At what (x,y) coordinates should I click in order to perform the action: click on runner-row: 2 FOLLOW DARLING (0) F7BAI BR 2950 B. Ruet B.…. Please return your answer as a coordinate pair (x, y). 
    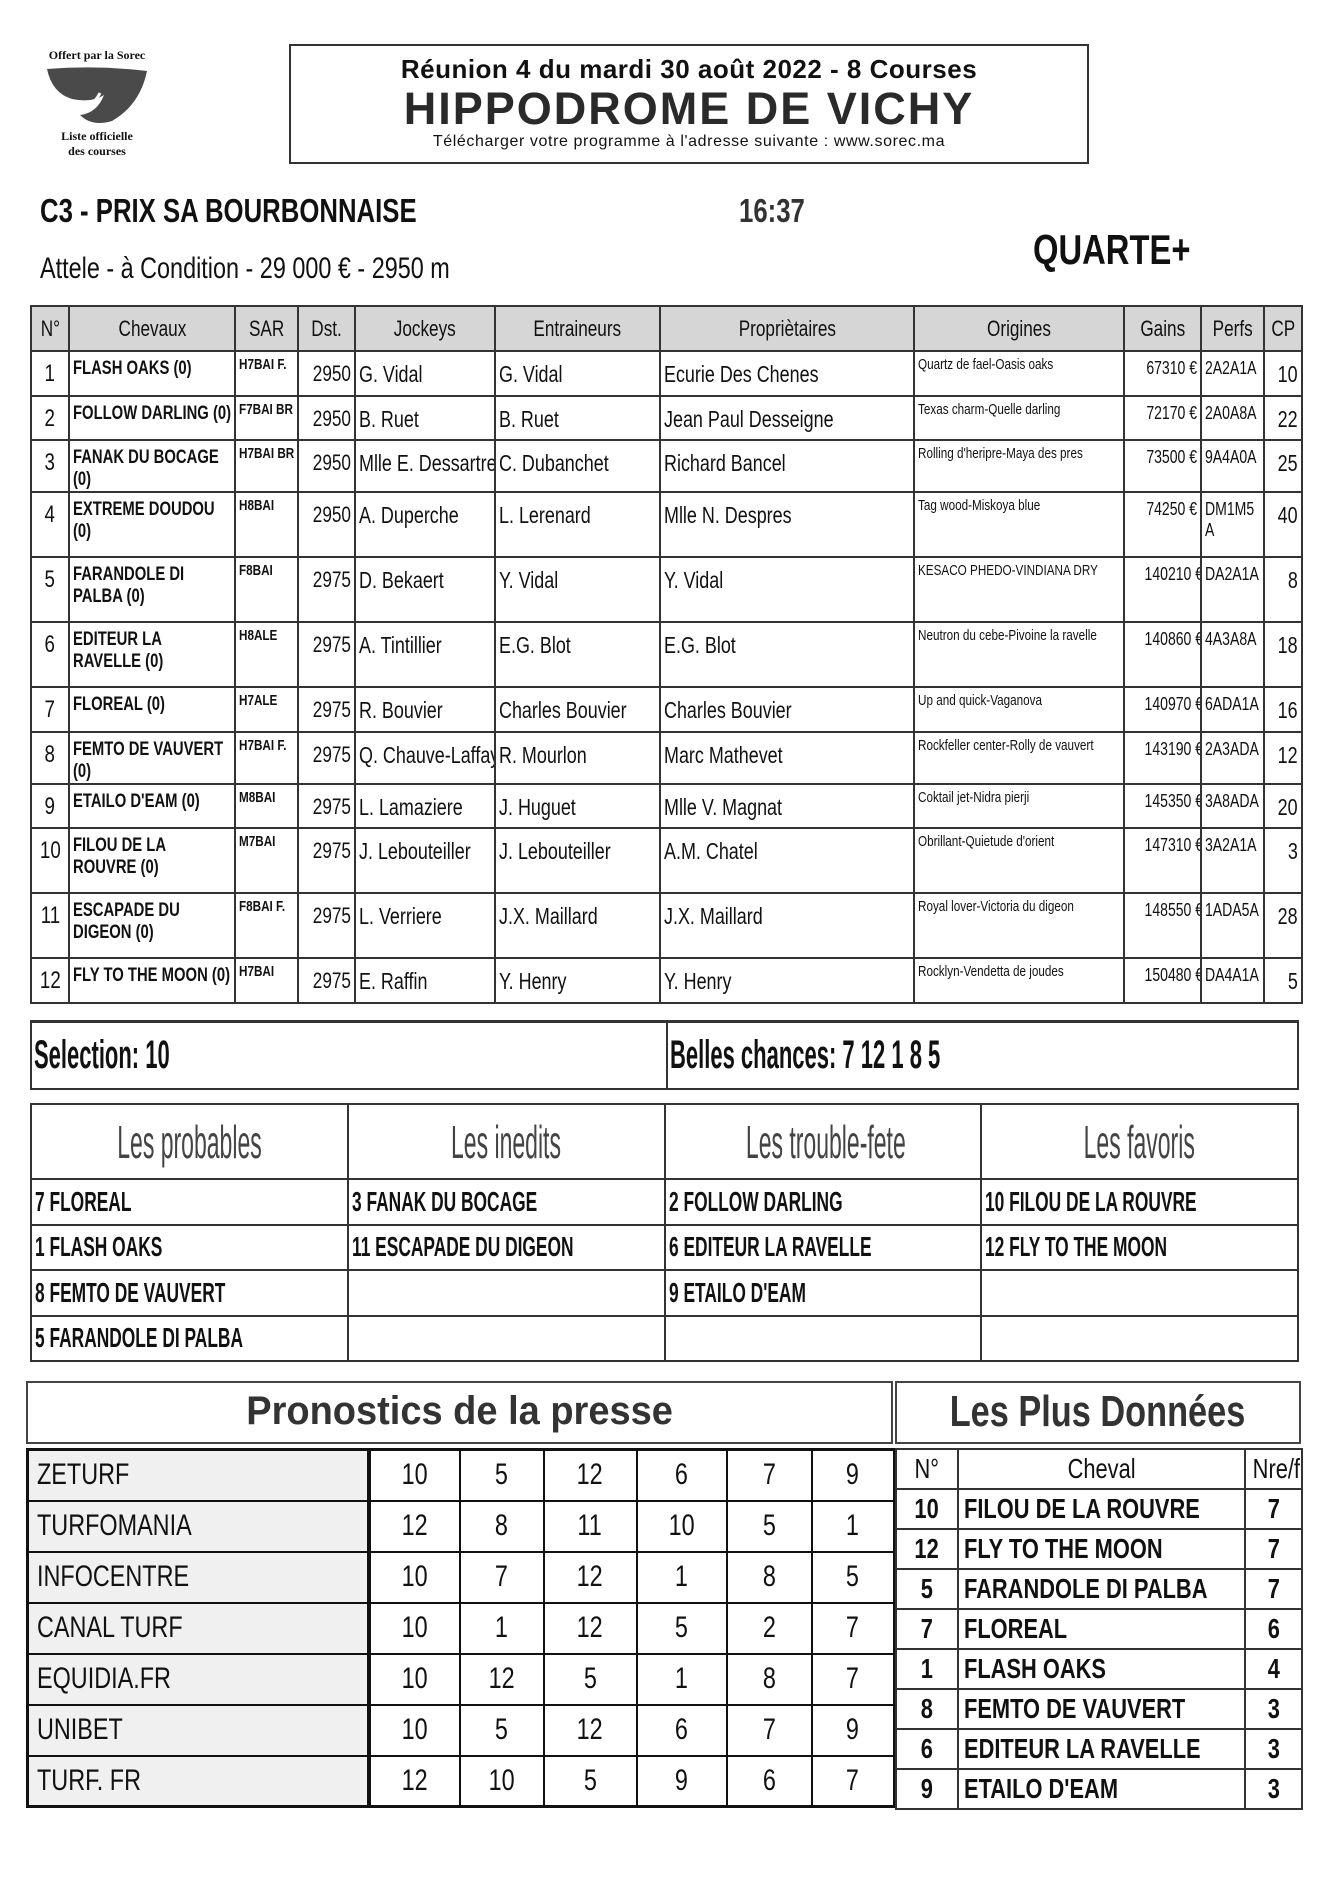
    Looking at the image, I should click on (666, 418).